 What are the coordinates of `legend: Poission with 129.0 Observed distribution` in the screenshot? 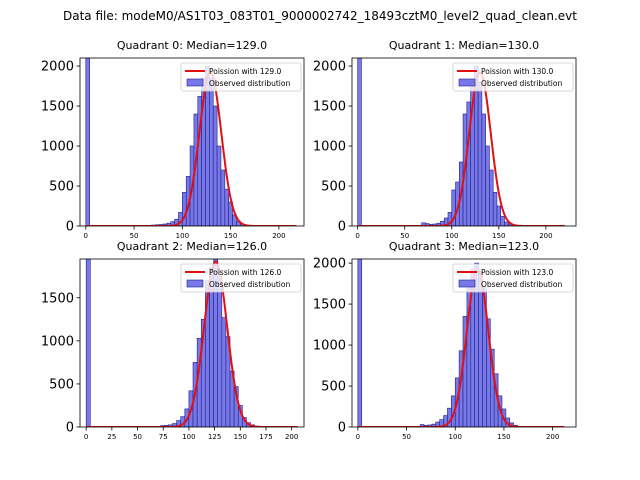 It's located at (241, 77).